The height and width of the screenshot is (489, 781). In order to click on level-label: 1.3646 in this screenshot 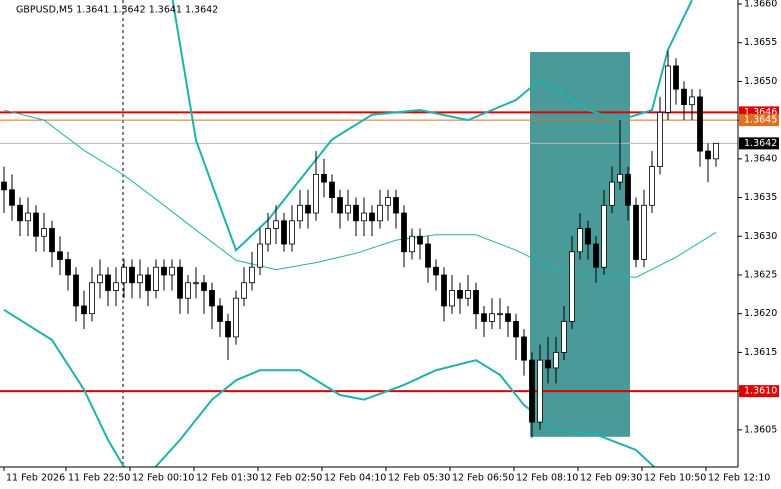, I will do `click(760, 112)`.